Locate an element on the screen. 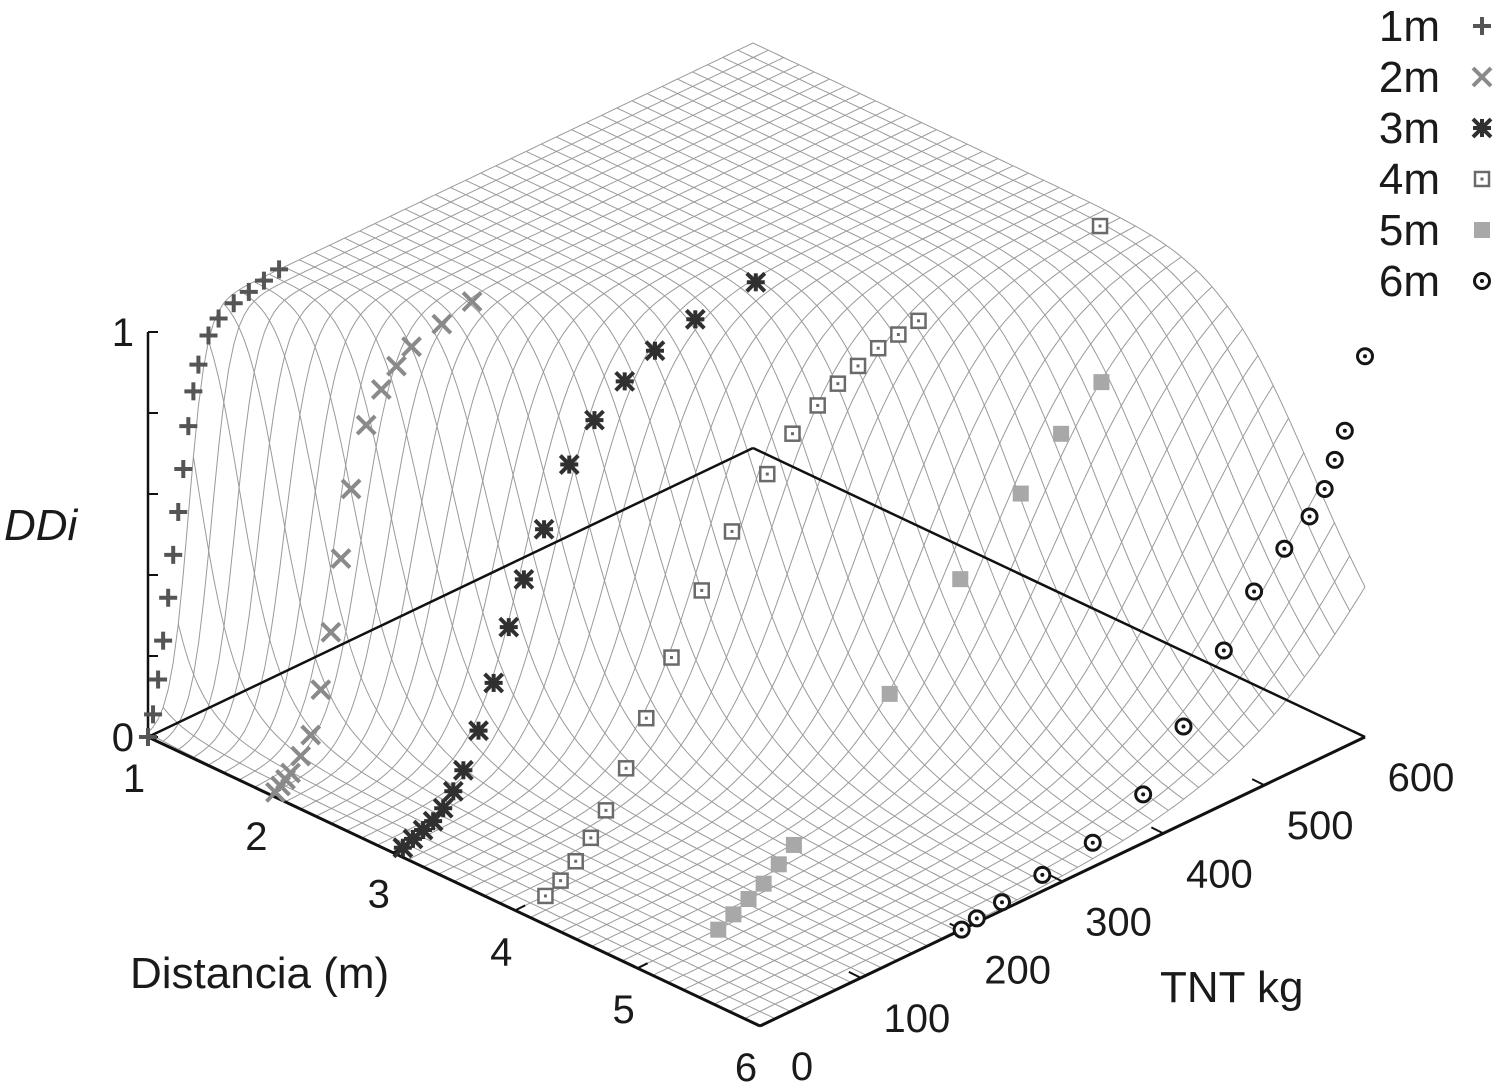  y-tick-label: 400 is located at coordinates (1219, 874).